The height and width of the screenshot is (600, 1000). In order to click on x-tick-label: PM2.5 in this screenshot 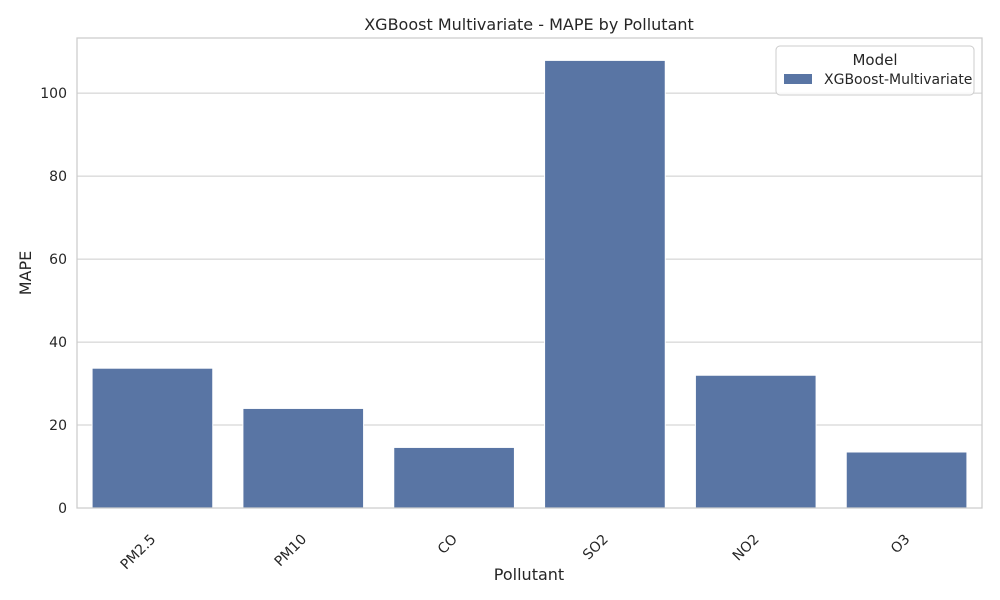, I will do `click(139, 553)`.